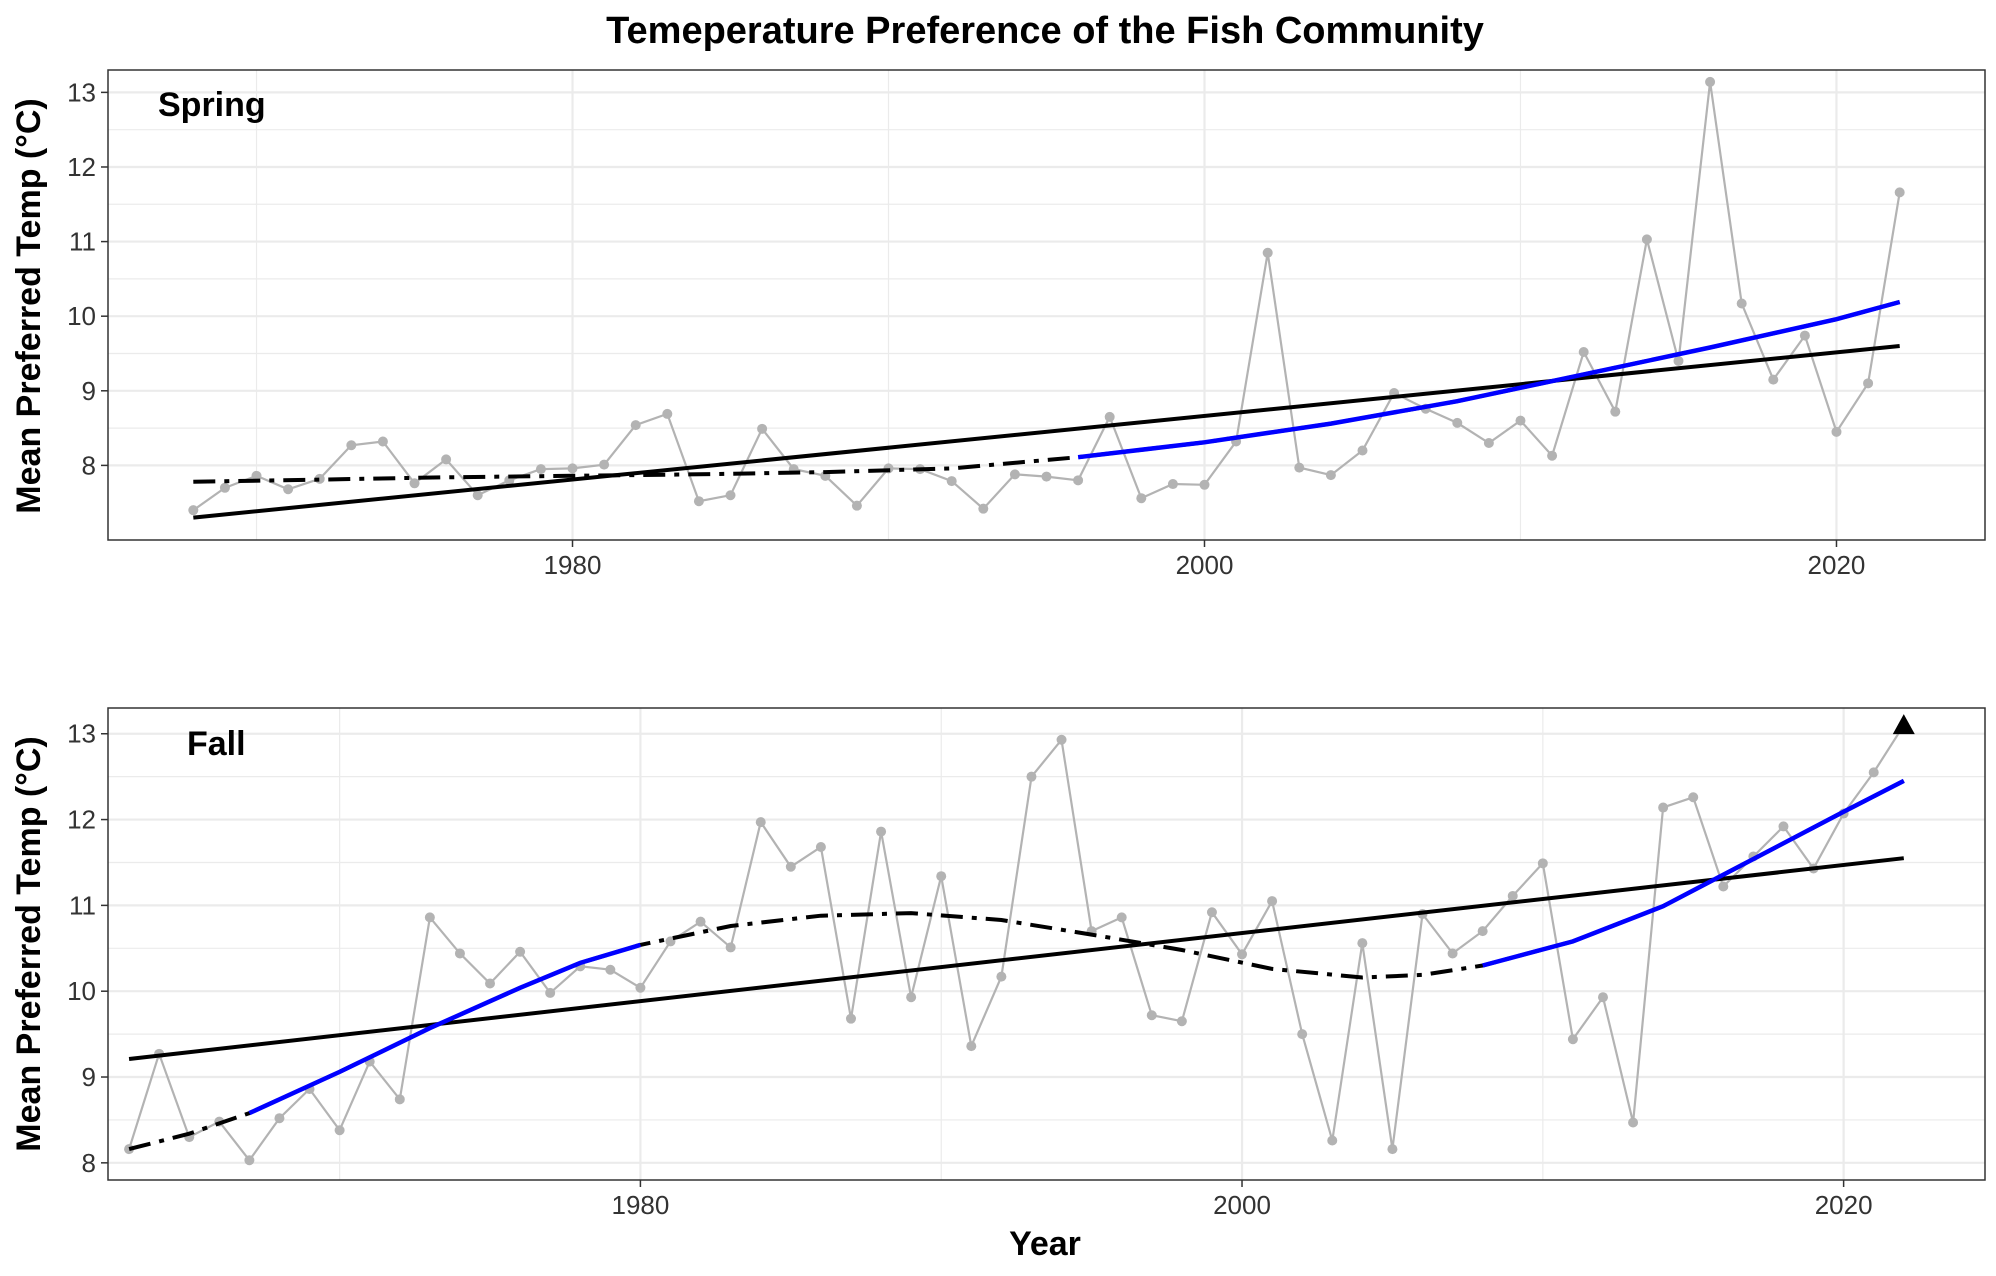 This screenshot has height=1276, width=1996. What do you see at coordinates (89, 1163) in the screenshot?
I see `fall-y-tick-label: 8` at bounding box center [89, 1163].